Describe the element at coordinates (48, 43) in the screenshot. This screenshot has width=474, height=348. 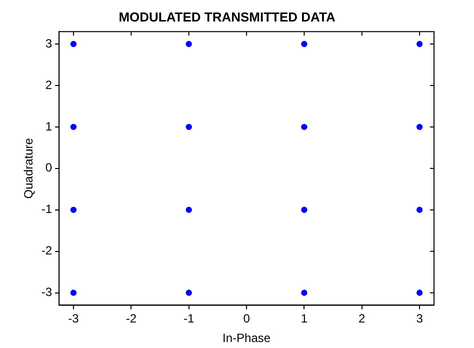
I see `y-tick-label: 3` at that location.